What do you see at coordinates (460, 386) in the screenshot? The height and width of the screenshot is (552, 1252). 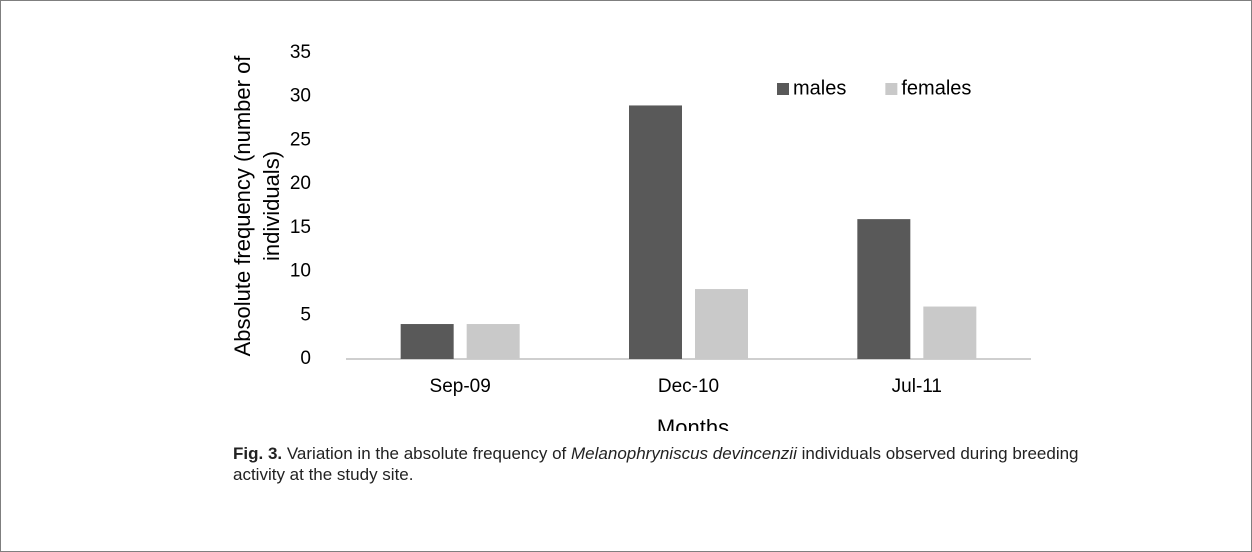 I see `x-tick-label: Sep-09` at bounding box center [460, 386].